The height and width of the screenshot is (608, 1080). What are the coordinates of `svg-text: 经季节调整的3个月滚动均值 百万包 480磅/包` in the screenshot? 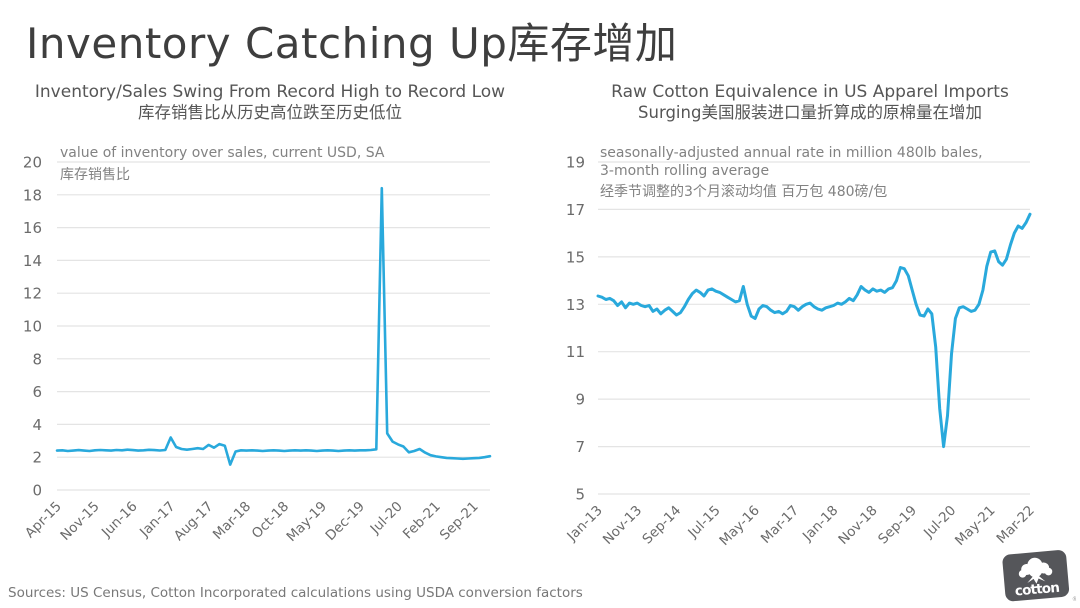 It's located at (743, 191).